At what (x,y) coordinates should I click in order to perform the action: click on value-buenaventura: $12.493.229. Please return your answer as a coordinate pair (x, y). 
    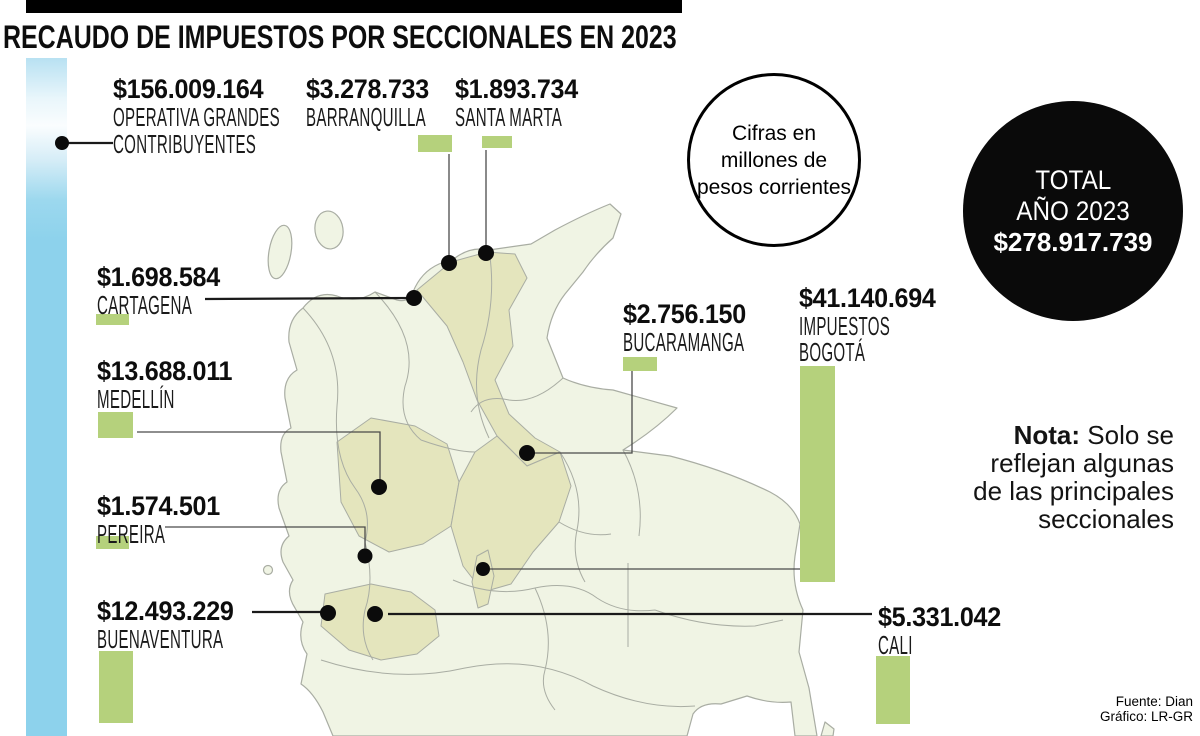
    Looking at the image, I should click on (165, 611).